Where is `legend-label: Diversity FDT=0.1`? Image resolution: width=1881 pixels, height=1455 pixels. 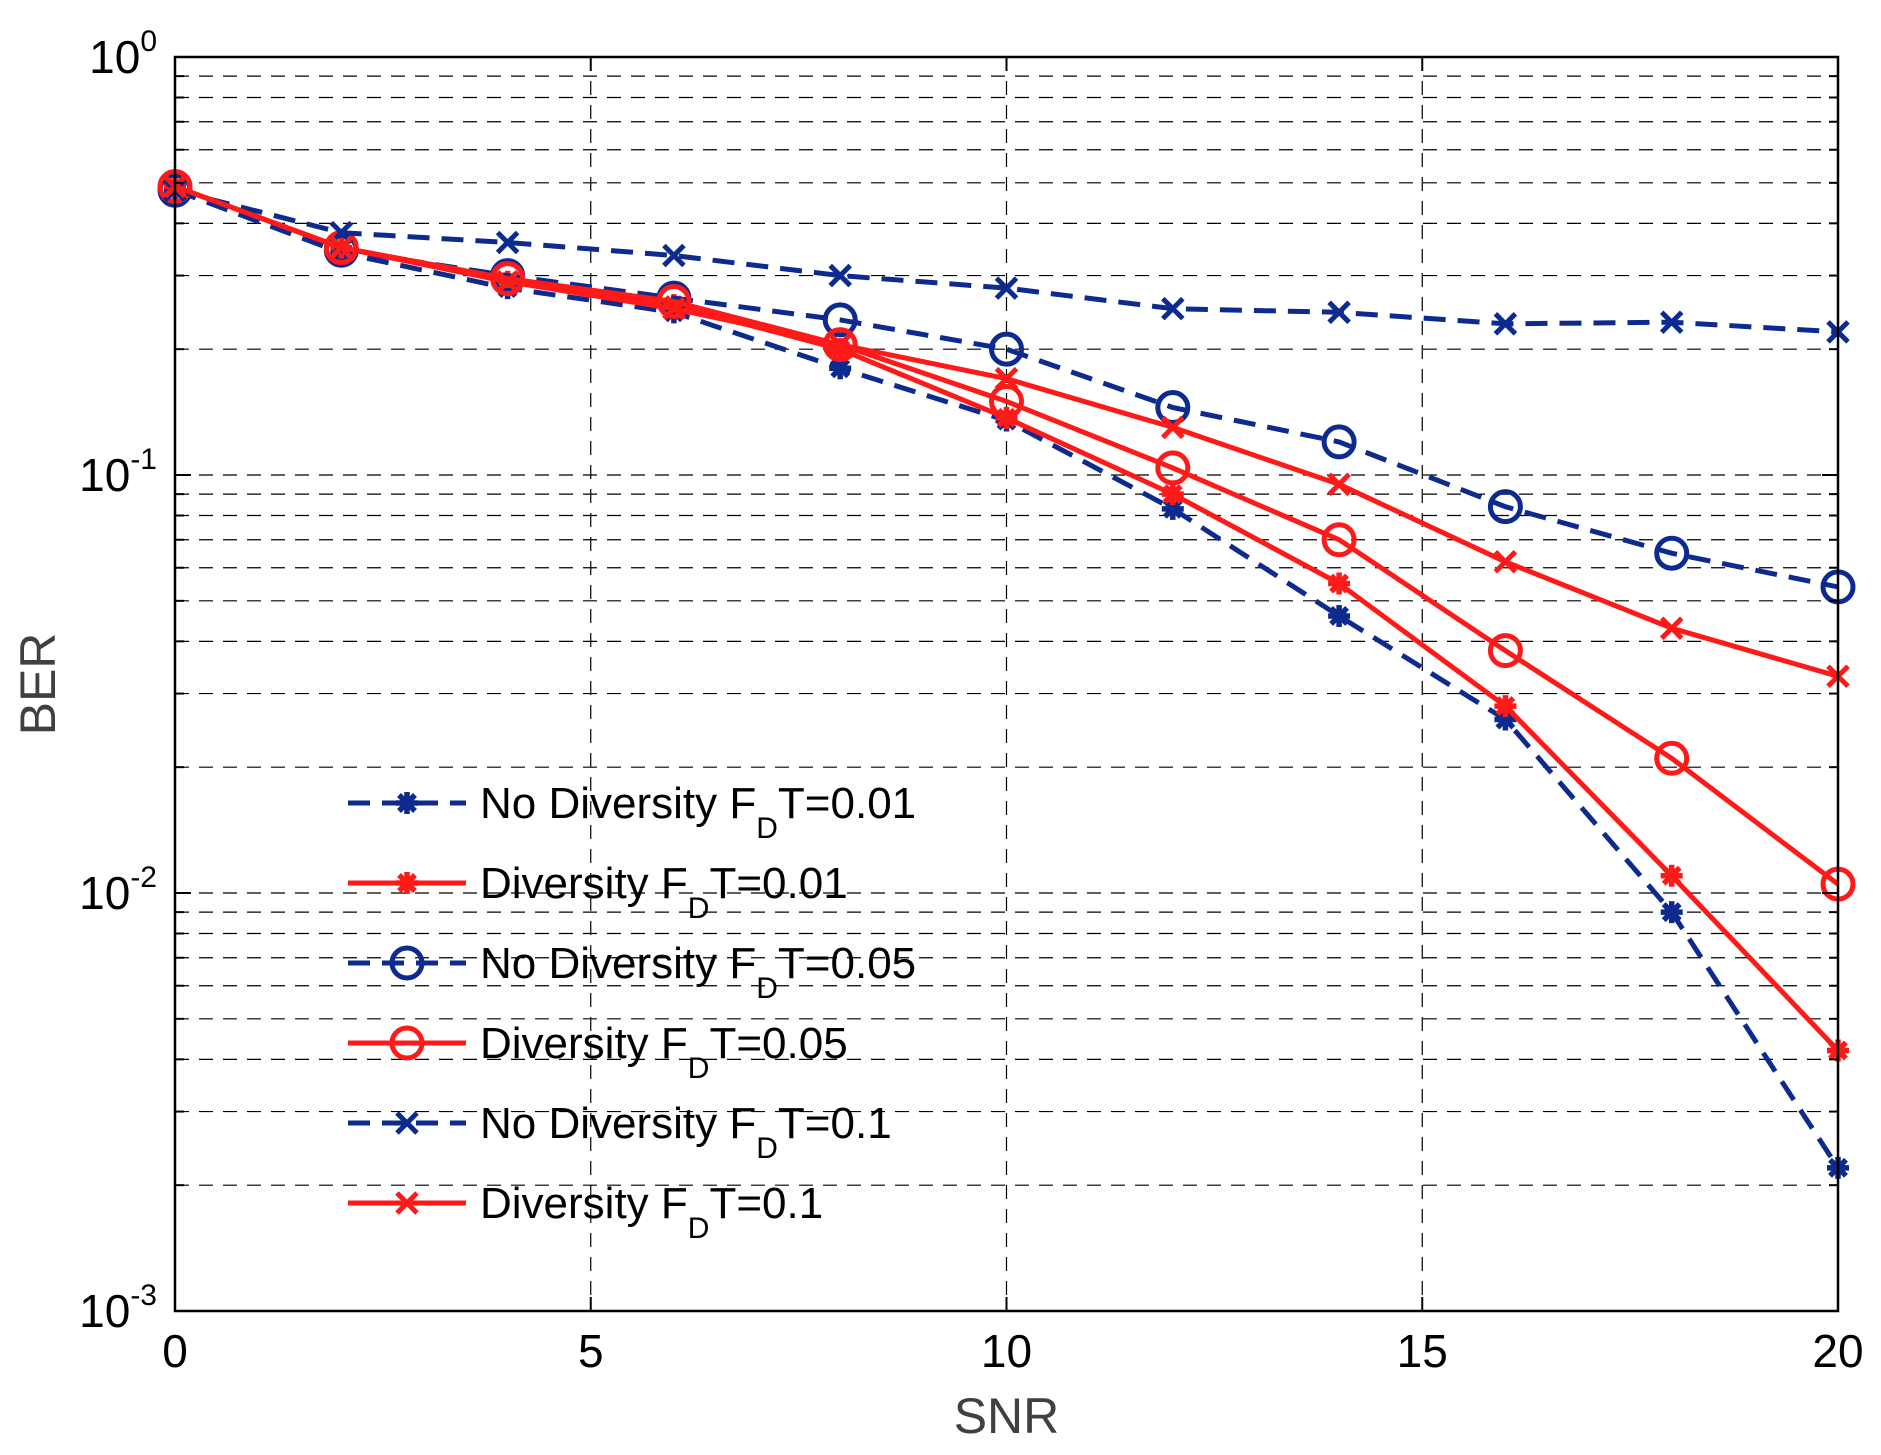 legend-label: Diversity FDT=0.1 is located at coordinates (651, 1212).